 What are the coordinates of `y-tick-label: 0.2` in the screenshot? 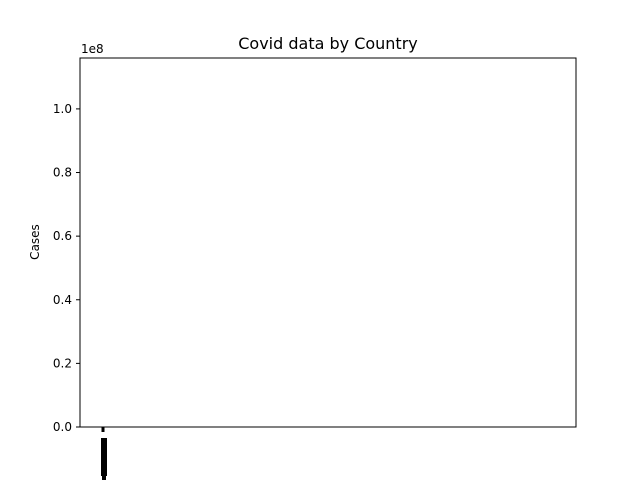 It's located at (62, 363).